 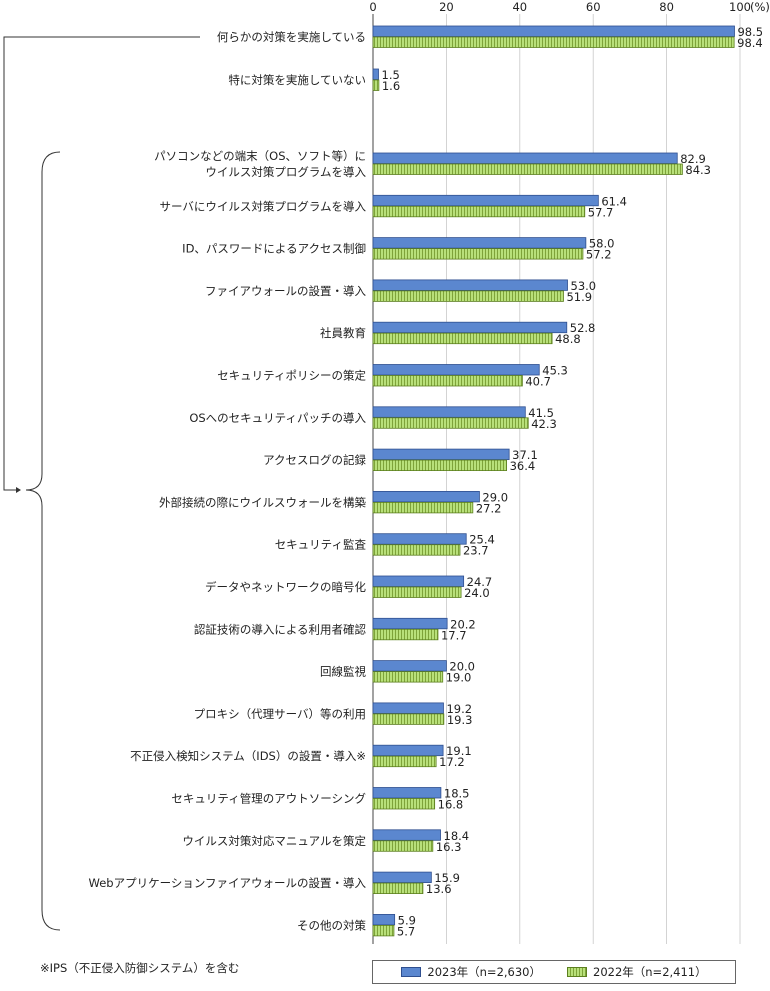 I want to click on legend-label-2022: 2022年（n=2,411）, so click(x=650, y=972).